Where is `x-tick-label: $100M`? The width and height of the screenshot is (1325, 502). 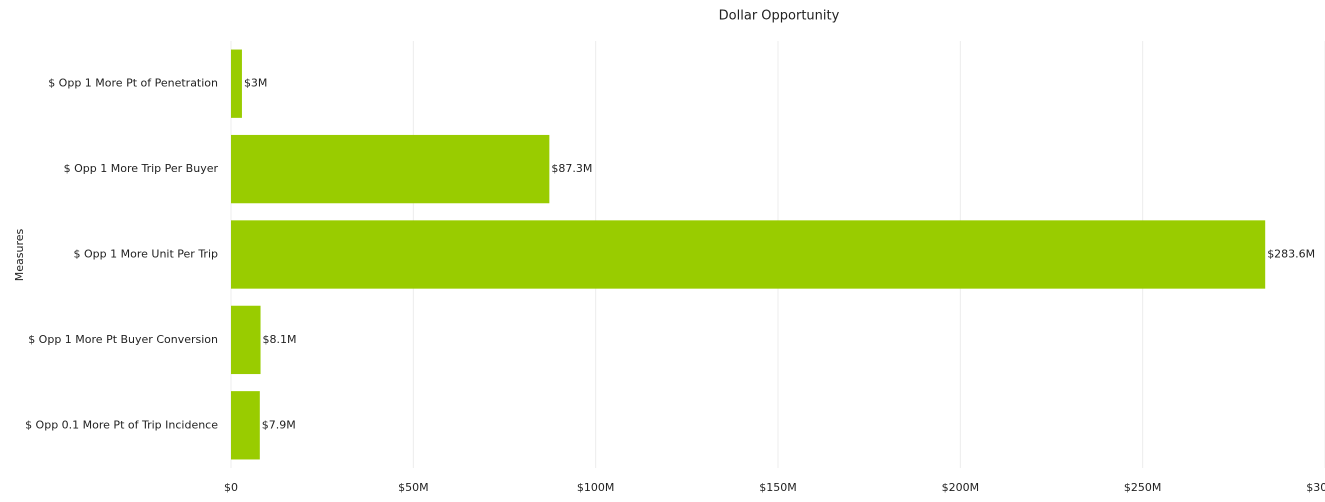 x-tick-label: $100M is located at coordinates (596, 487).